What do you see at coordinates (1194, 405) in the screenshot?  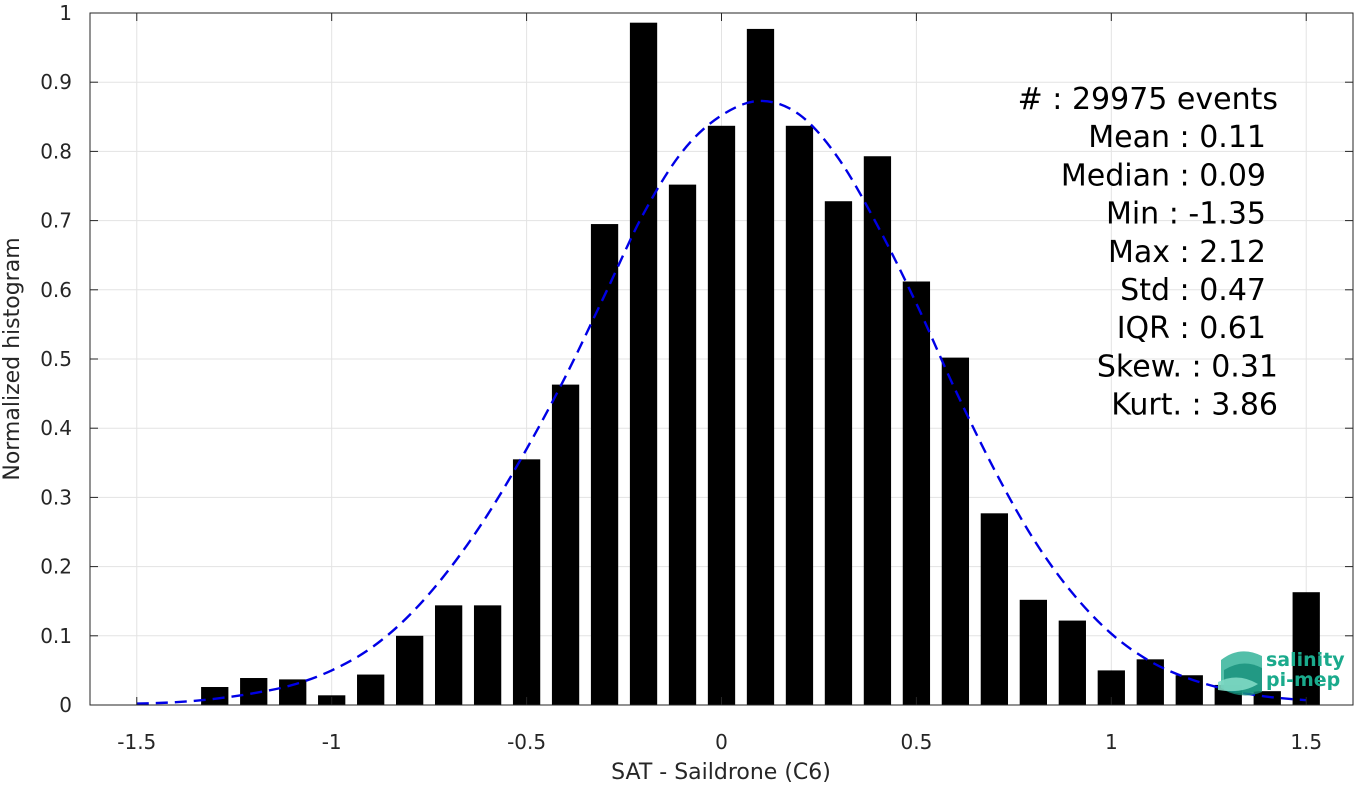 I see `stat-line: Kurt. : 3.86` at bounding box center [1194, 405].